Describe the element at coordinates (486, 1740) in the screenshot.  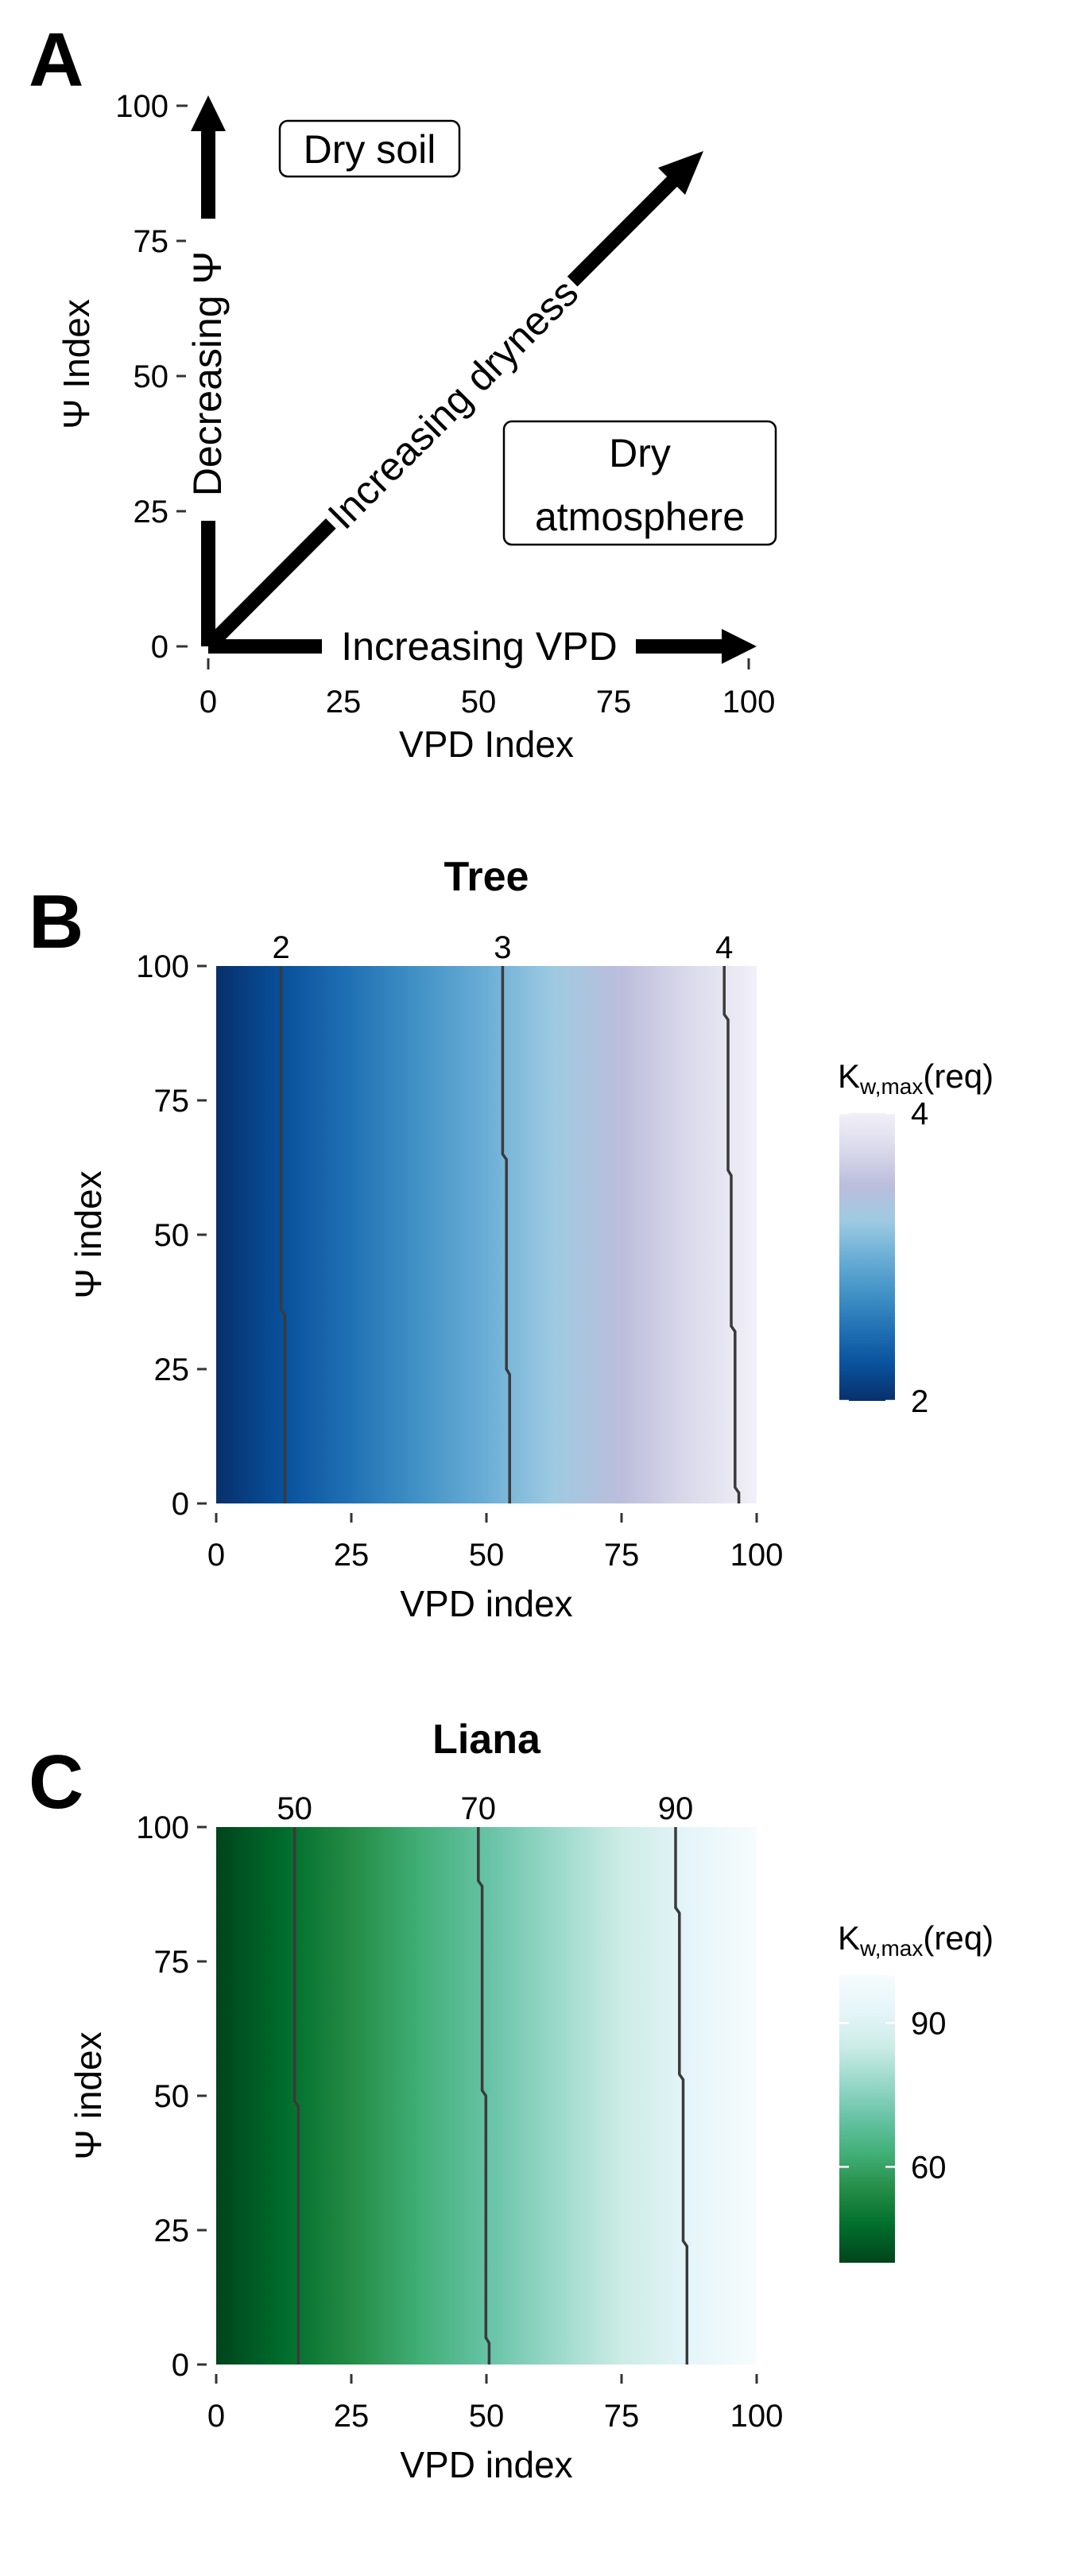
I see `panel-c-title: Liana` at that location.